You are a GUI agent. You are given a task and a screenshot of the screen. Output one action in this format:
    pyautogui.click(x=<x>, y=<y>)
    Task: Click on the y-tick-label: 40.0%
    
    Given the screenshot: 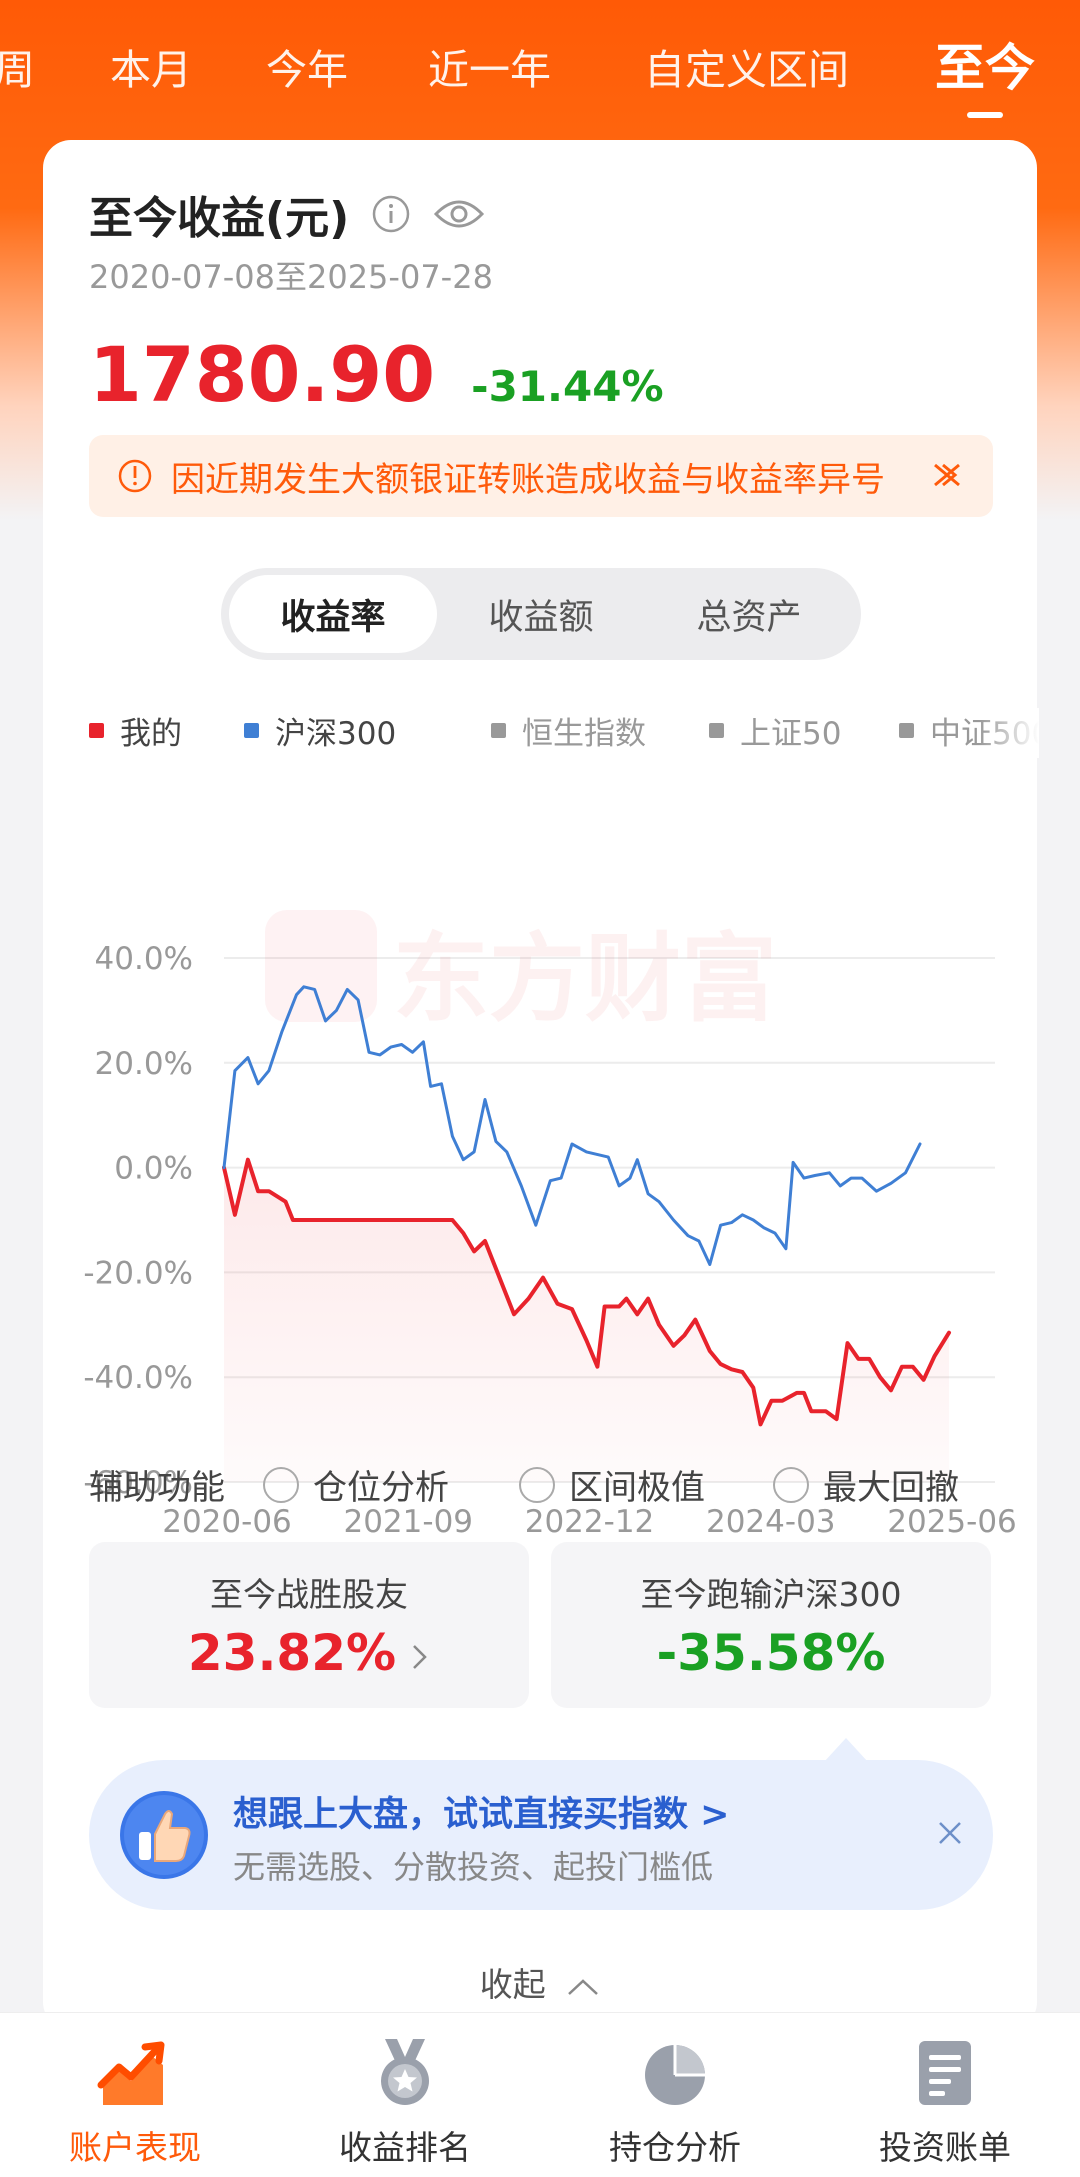 What is the action you would take?
    pyautogui.click(x=144, y=959)
    